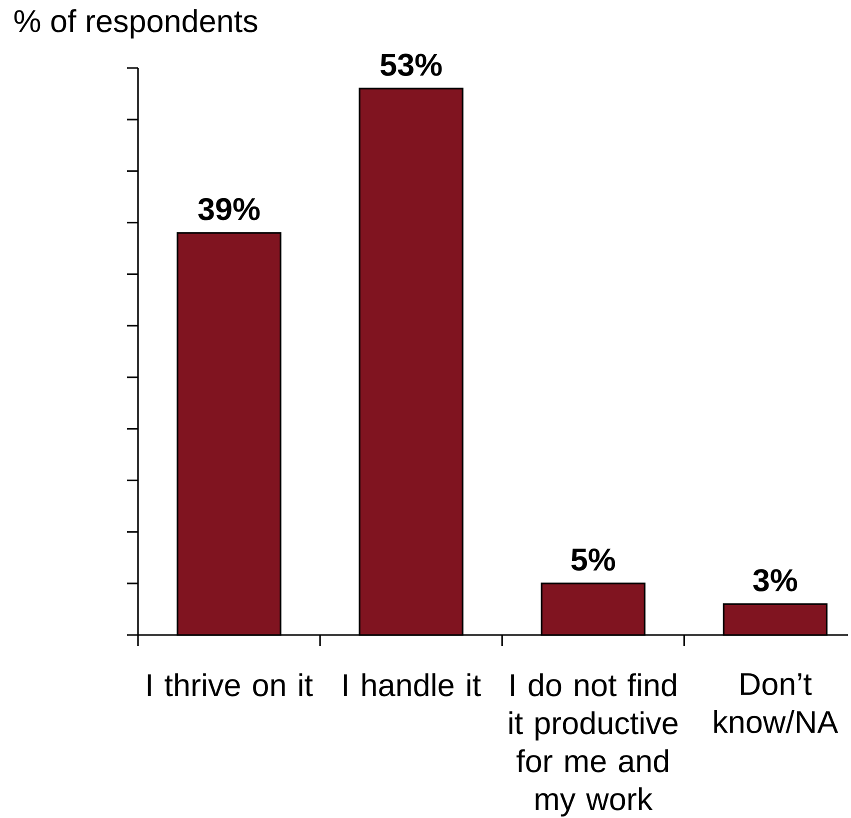 Image resolution: width=851 pixels, height=818 pixels. I want to click on x-tick-label: I do not find it productive for me and my work, so click(593, 745).